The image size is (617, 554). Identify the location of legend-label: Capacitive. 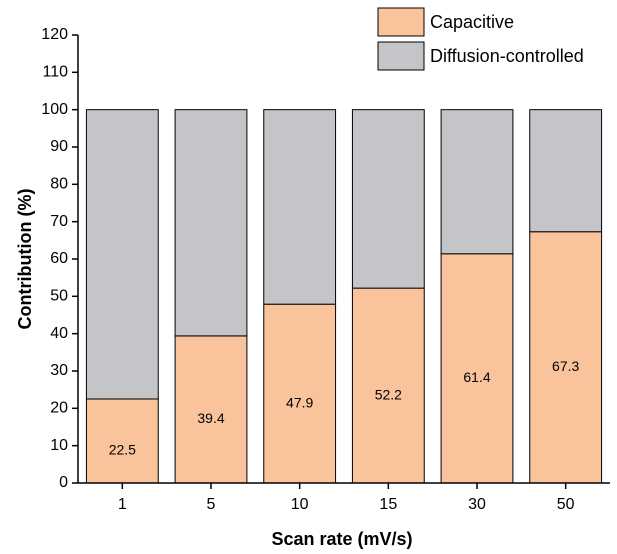
(472, 22).